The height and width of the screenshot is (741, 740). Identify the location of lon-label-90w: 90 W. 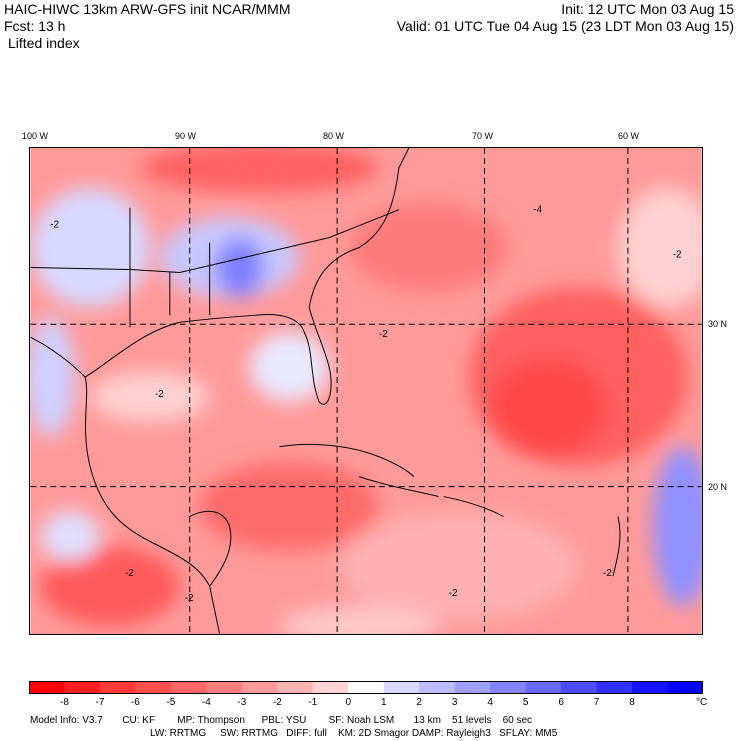
(186, 136).